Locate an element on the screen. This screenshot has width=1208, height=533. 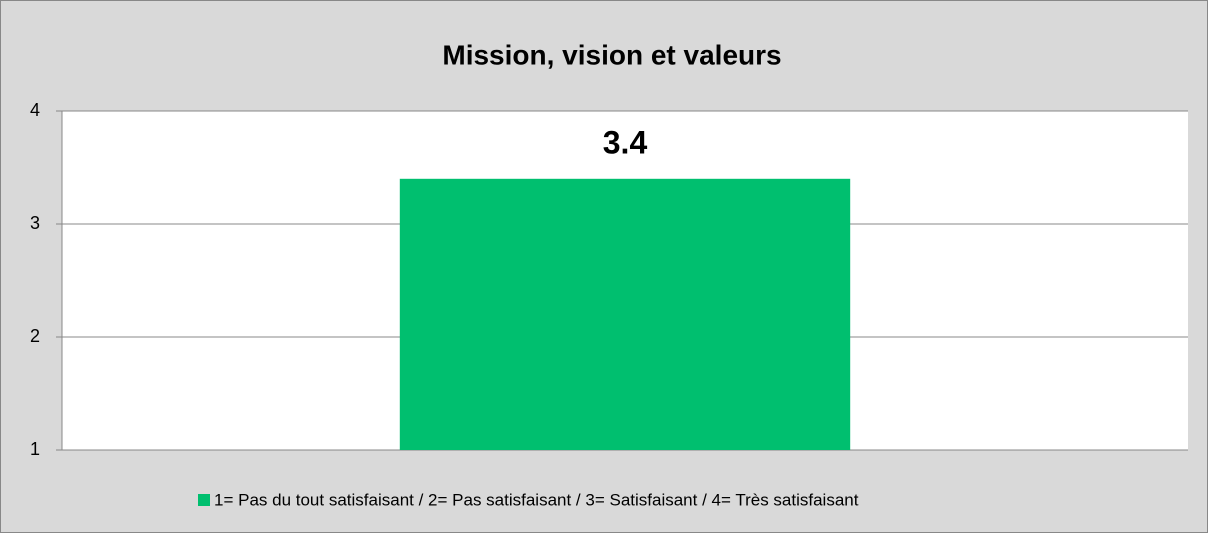
legend-swatch is located at coordinates (204, 500).